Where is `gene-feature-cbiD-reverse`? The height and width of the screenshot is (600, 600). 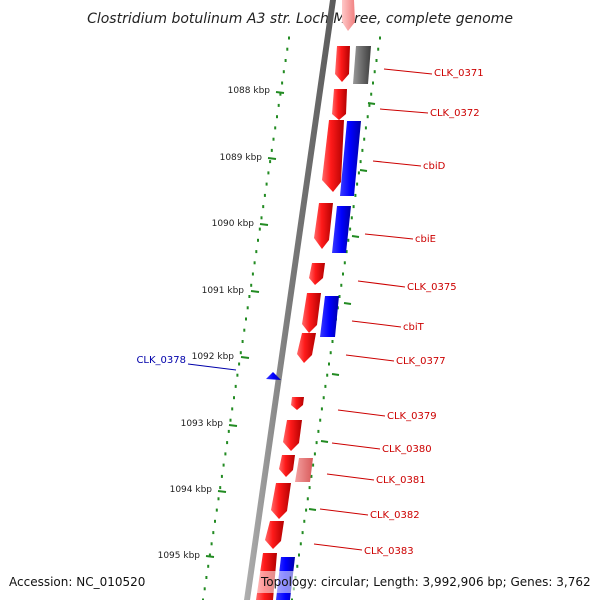 gene-feature-cbiD-reverse is located at coordinates (350, 158).